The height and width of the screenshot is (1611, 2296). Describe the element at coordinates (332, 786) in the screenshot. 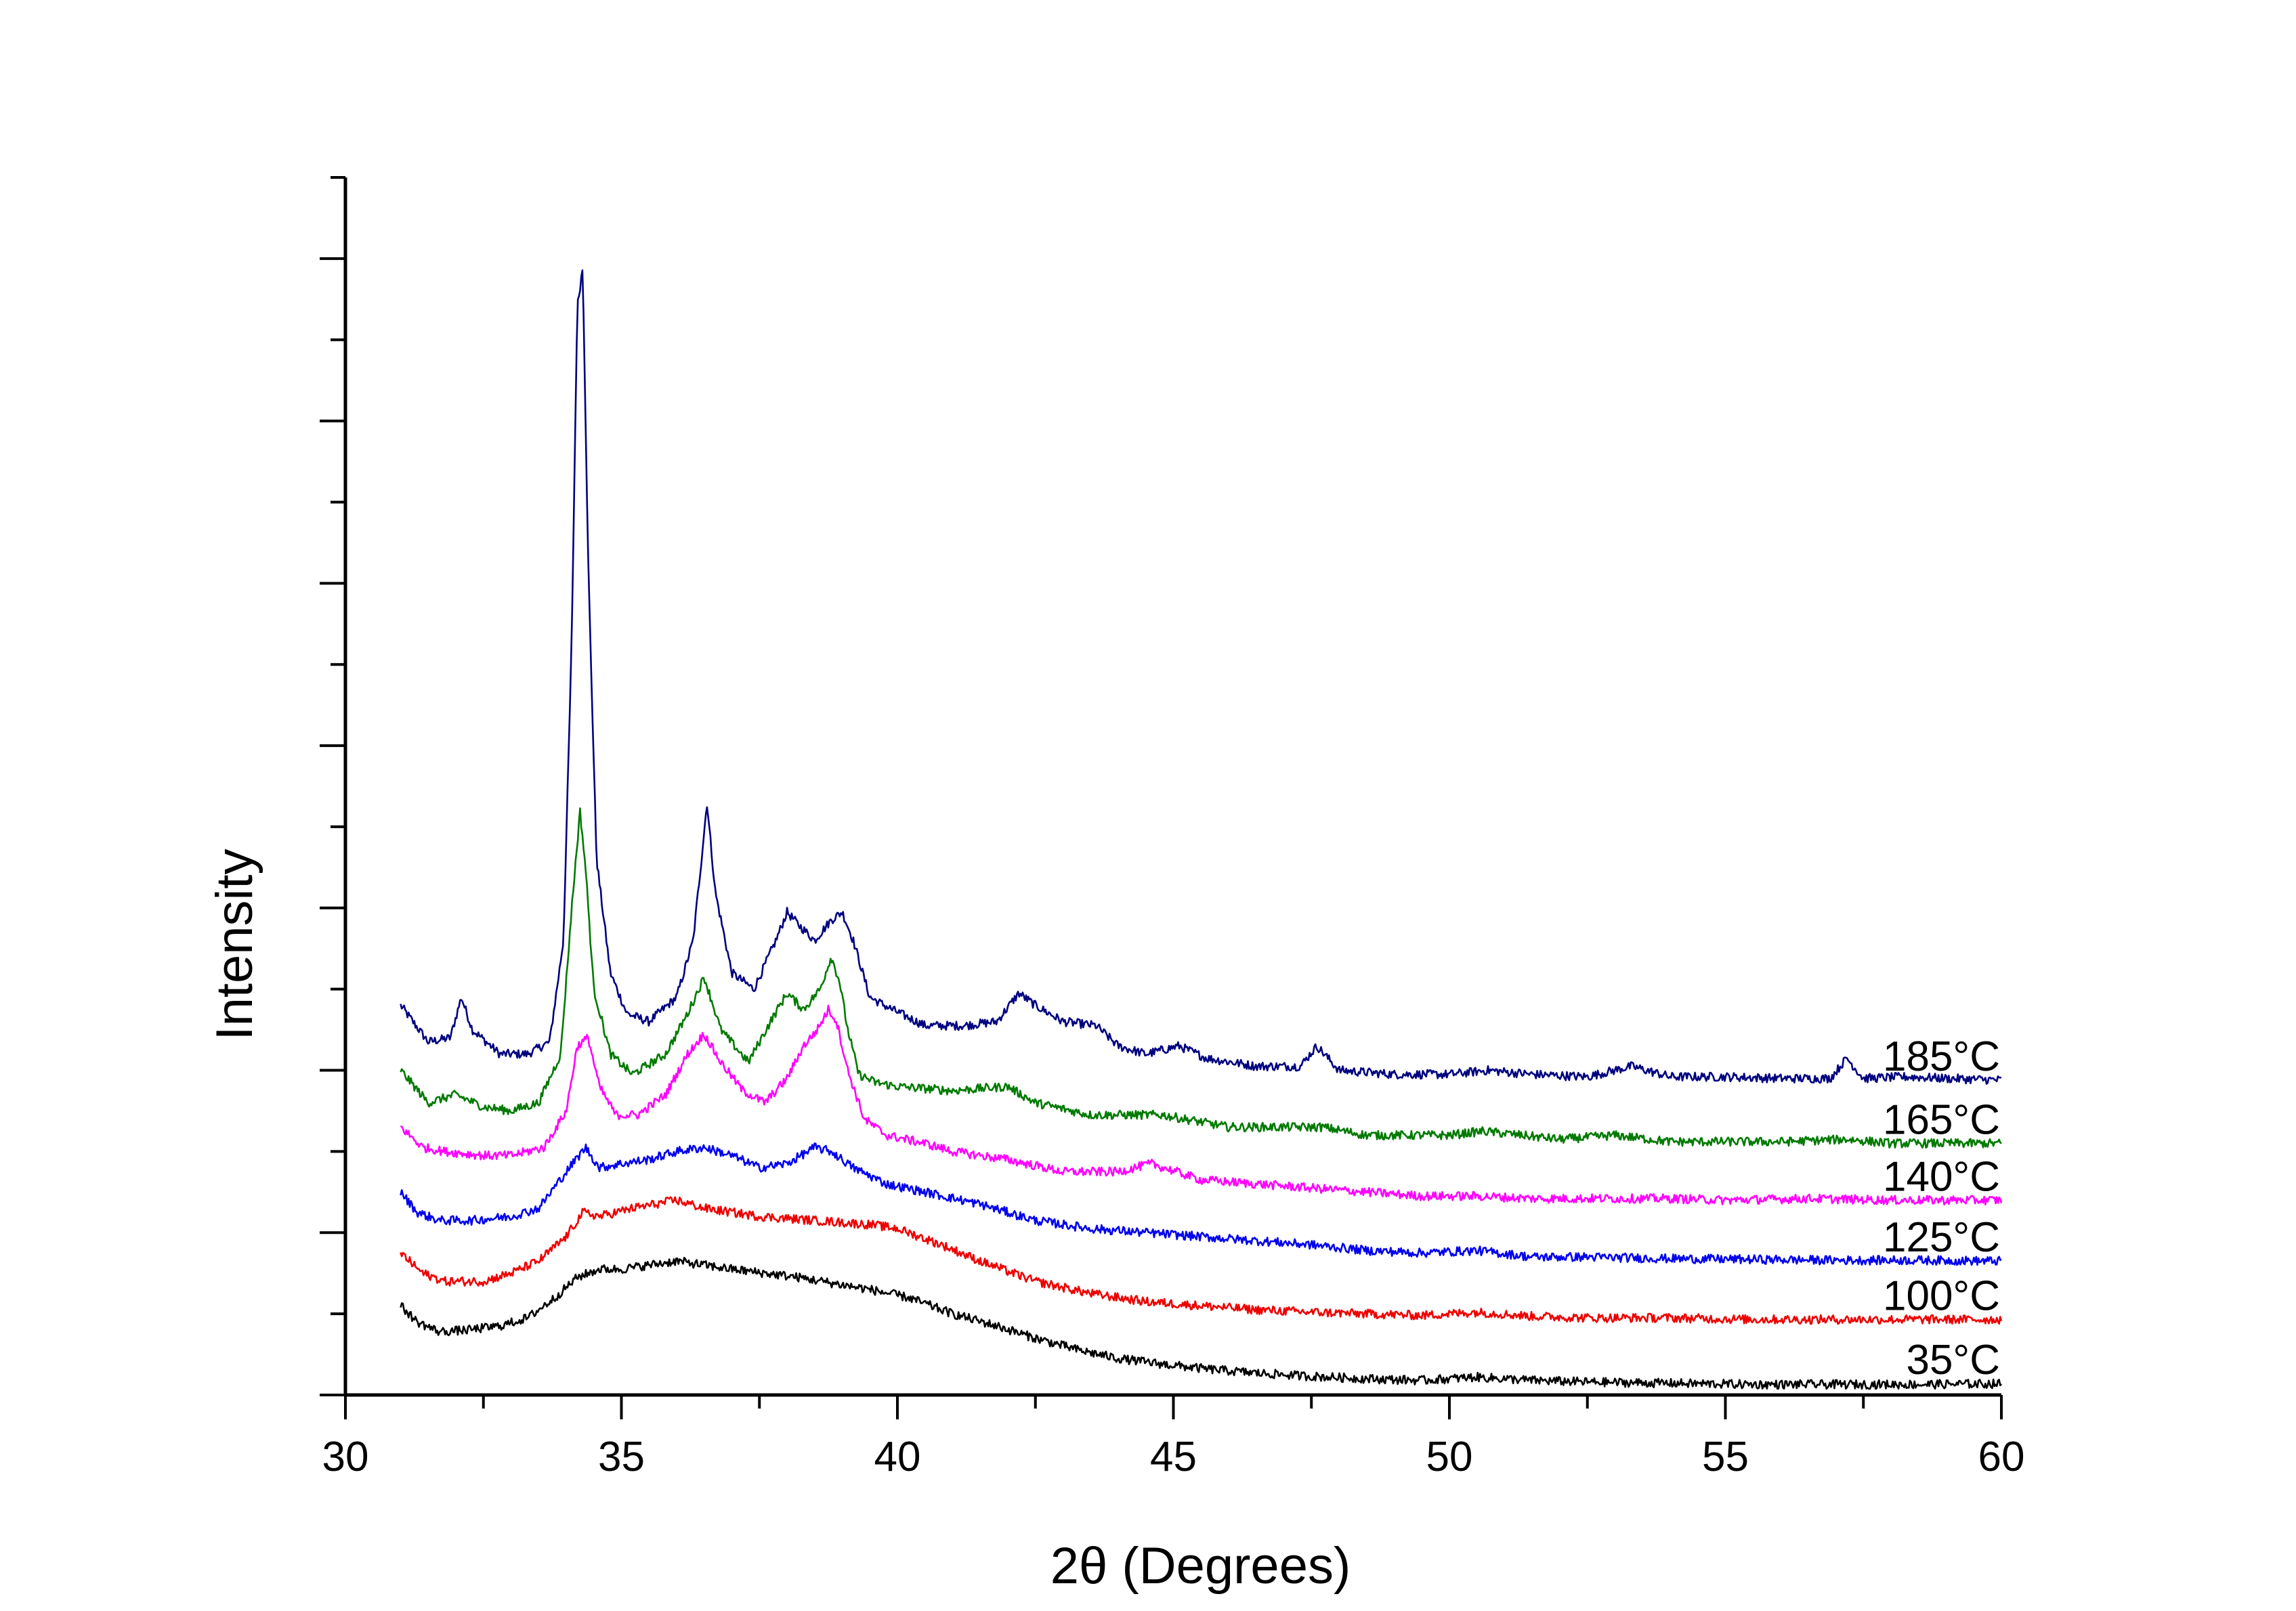

I see `y-axis-ticks` at that location.